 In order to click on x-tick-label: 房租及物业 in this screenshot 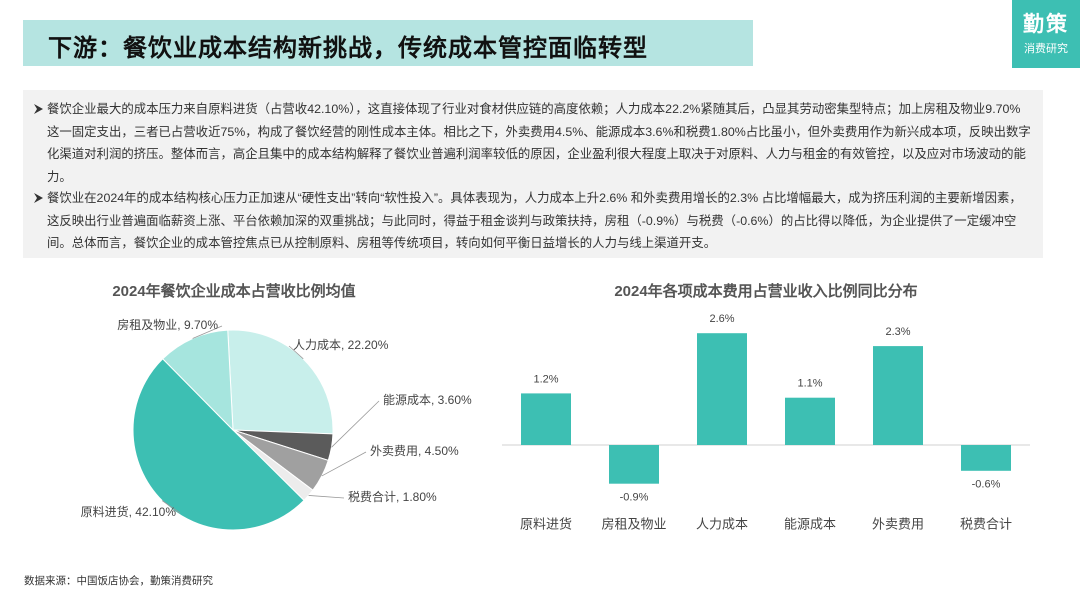, I will do `click(633, 523)`.